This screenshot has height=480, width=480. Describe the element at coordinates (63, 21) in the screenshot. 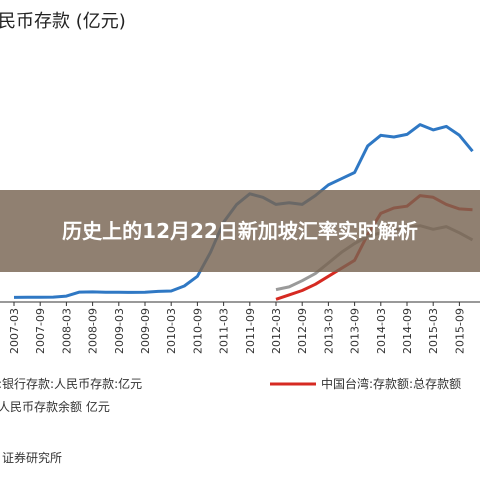

I see `chart-title: 民币存款 (亿元)` at that location.